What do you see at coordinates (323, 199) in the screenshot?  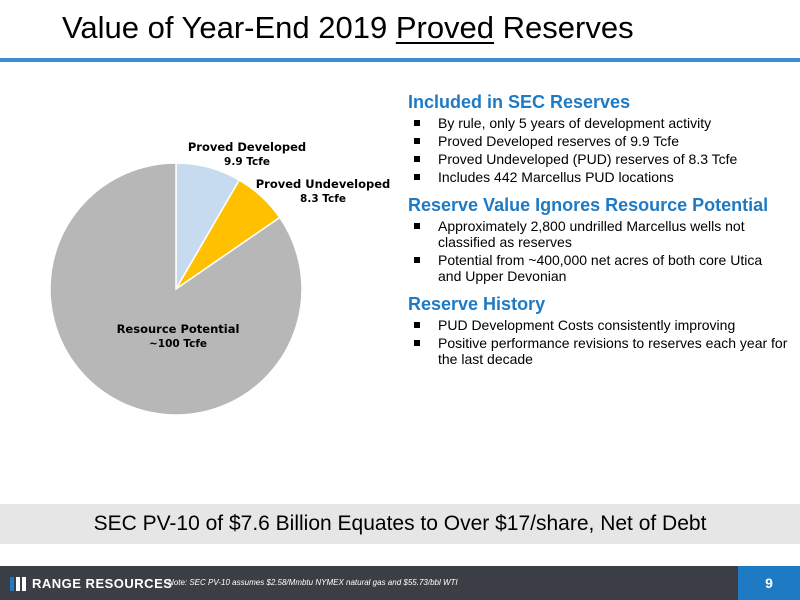 I see `slice-value-proved-undeveloped: 8.3 Tcfe` at bounding box center [323, 199].